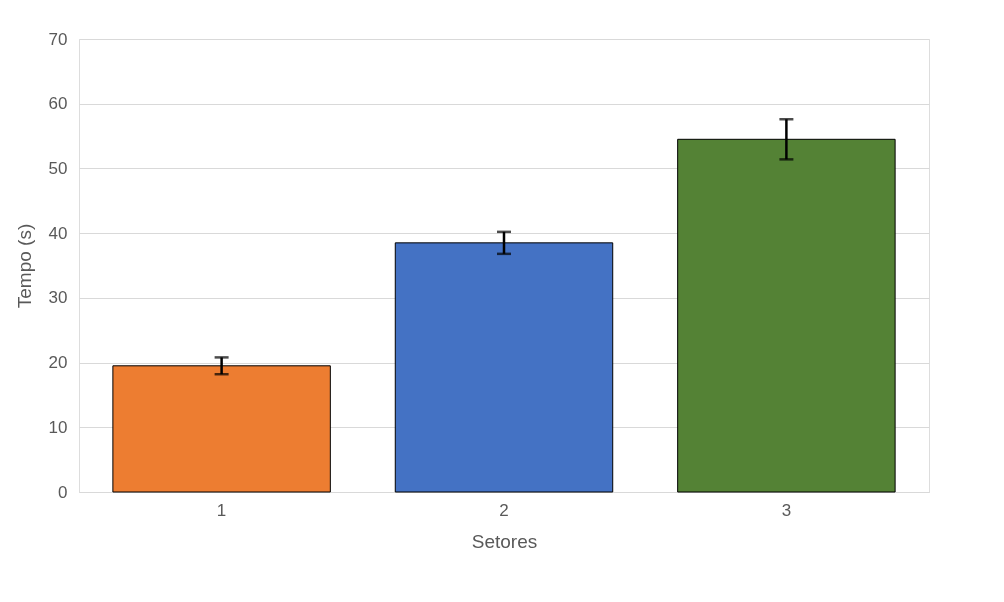 Image resolution: width=1004 pixels, height=602 pixels. What do you see at coordinates (58, 233) in the screenshot?
I see `y-tick-label: 40` at bounding box center [58, 233].